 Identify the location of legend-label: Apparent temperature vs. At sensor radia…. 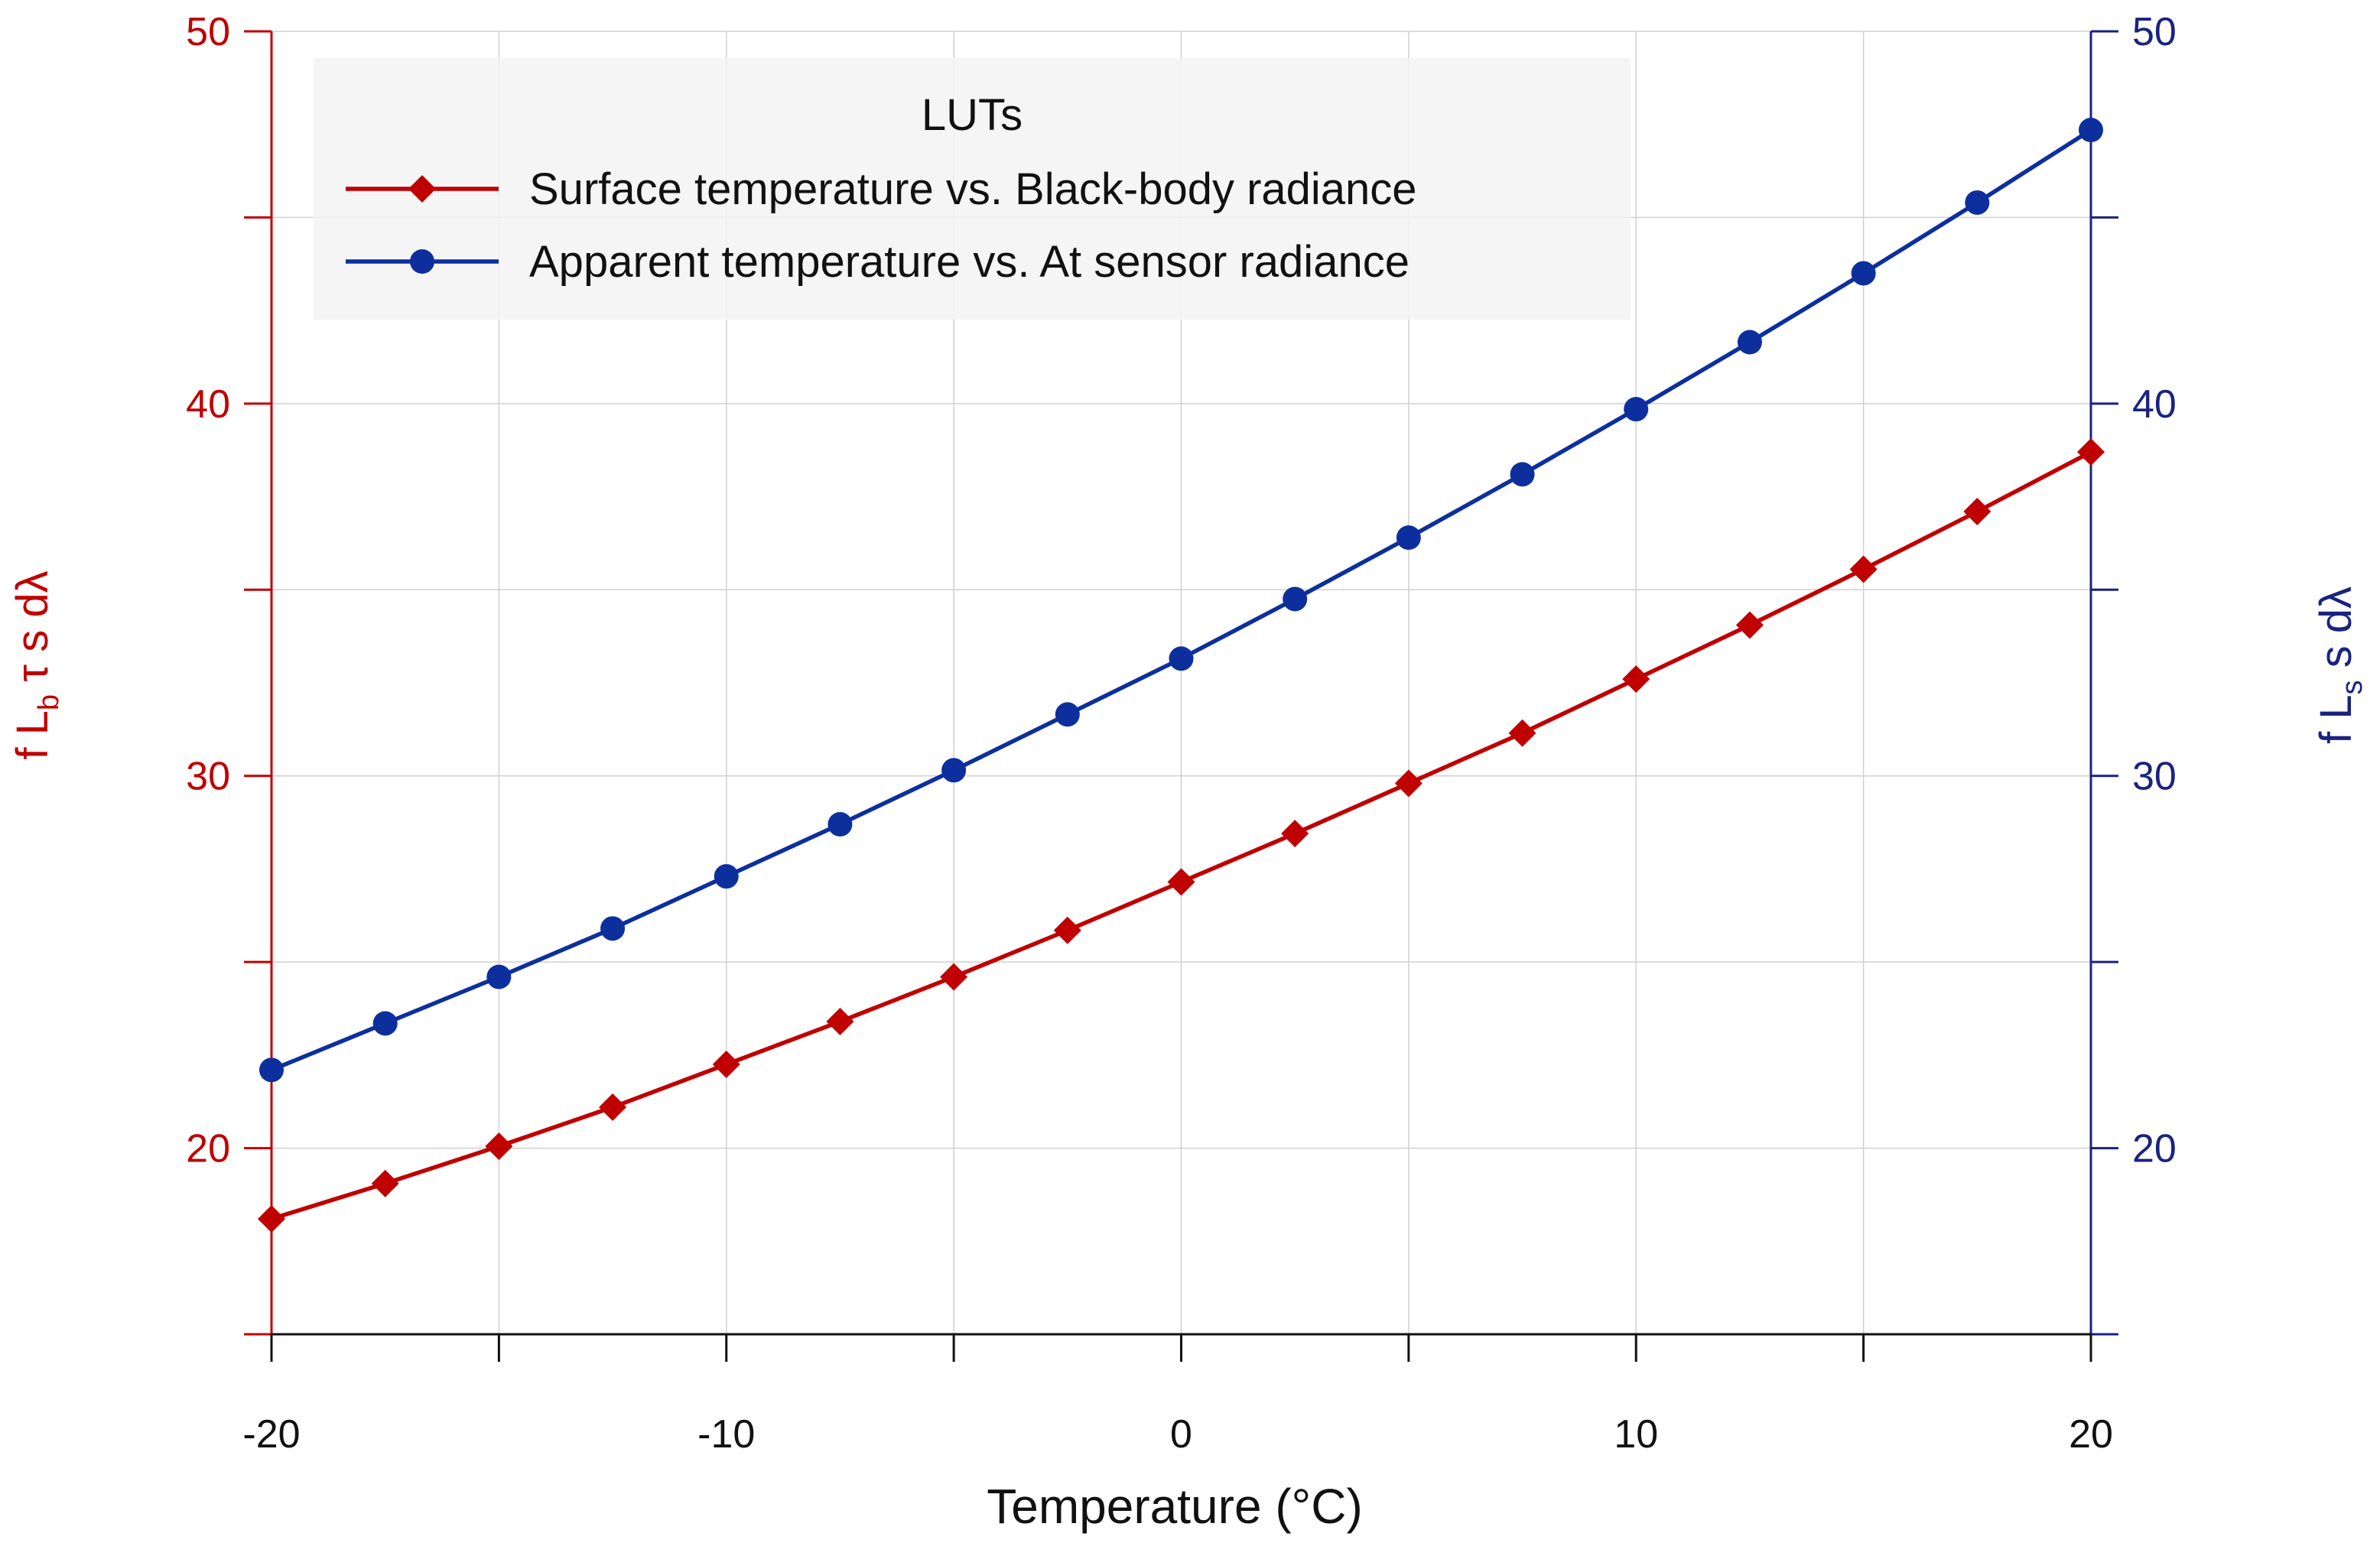
(969, 262).